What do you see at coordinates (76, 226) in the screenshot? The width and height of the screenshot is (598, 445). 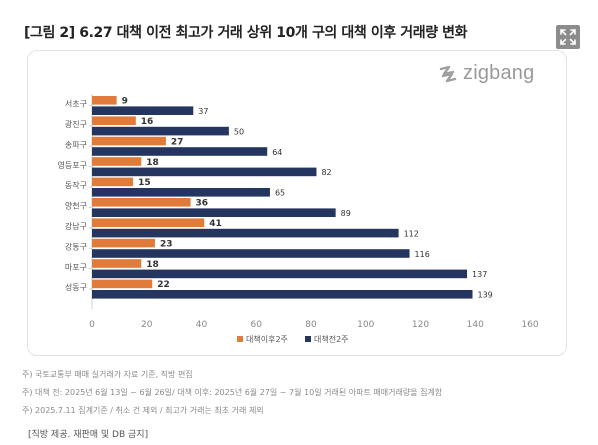 I see `category-label: 강남구` at bounding box center [76, 226].